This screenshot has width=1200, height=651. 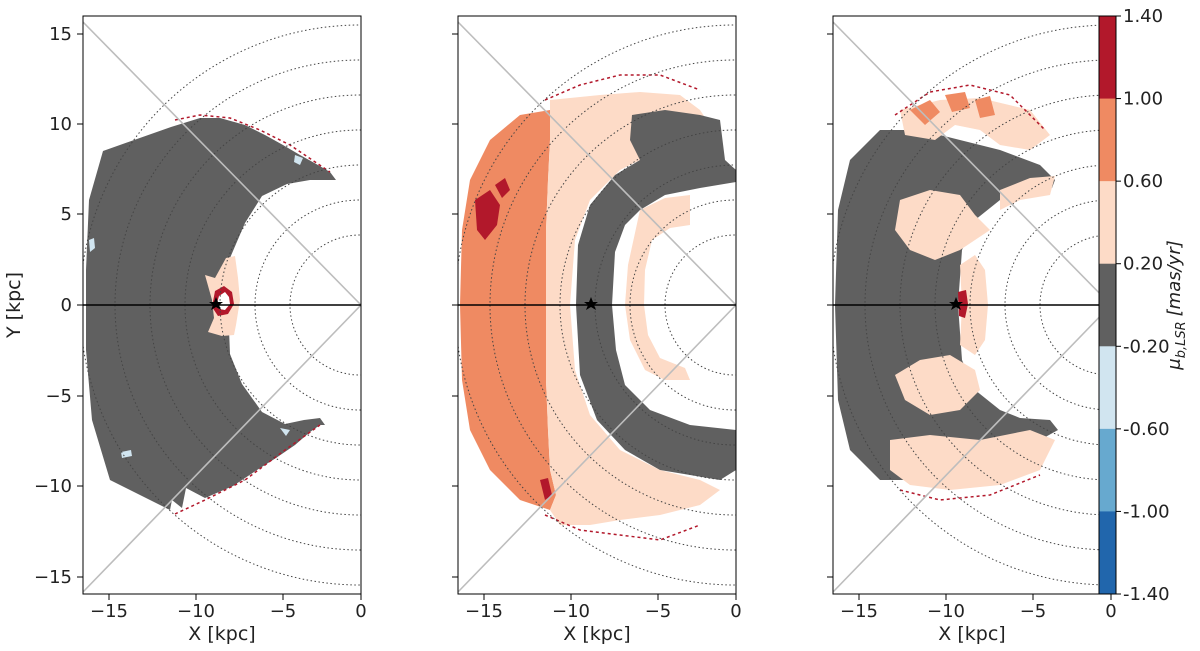 I want to click on colorbar-tick-label-1: 1.40, so click(x=1143, y=16).